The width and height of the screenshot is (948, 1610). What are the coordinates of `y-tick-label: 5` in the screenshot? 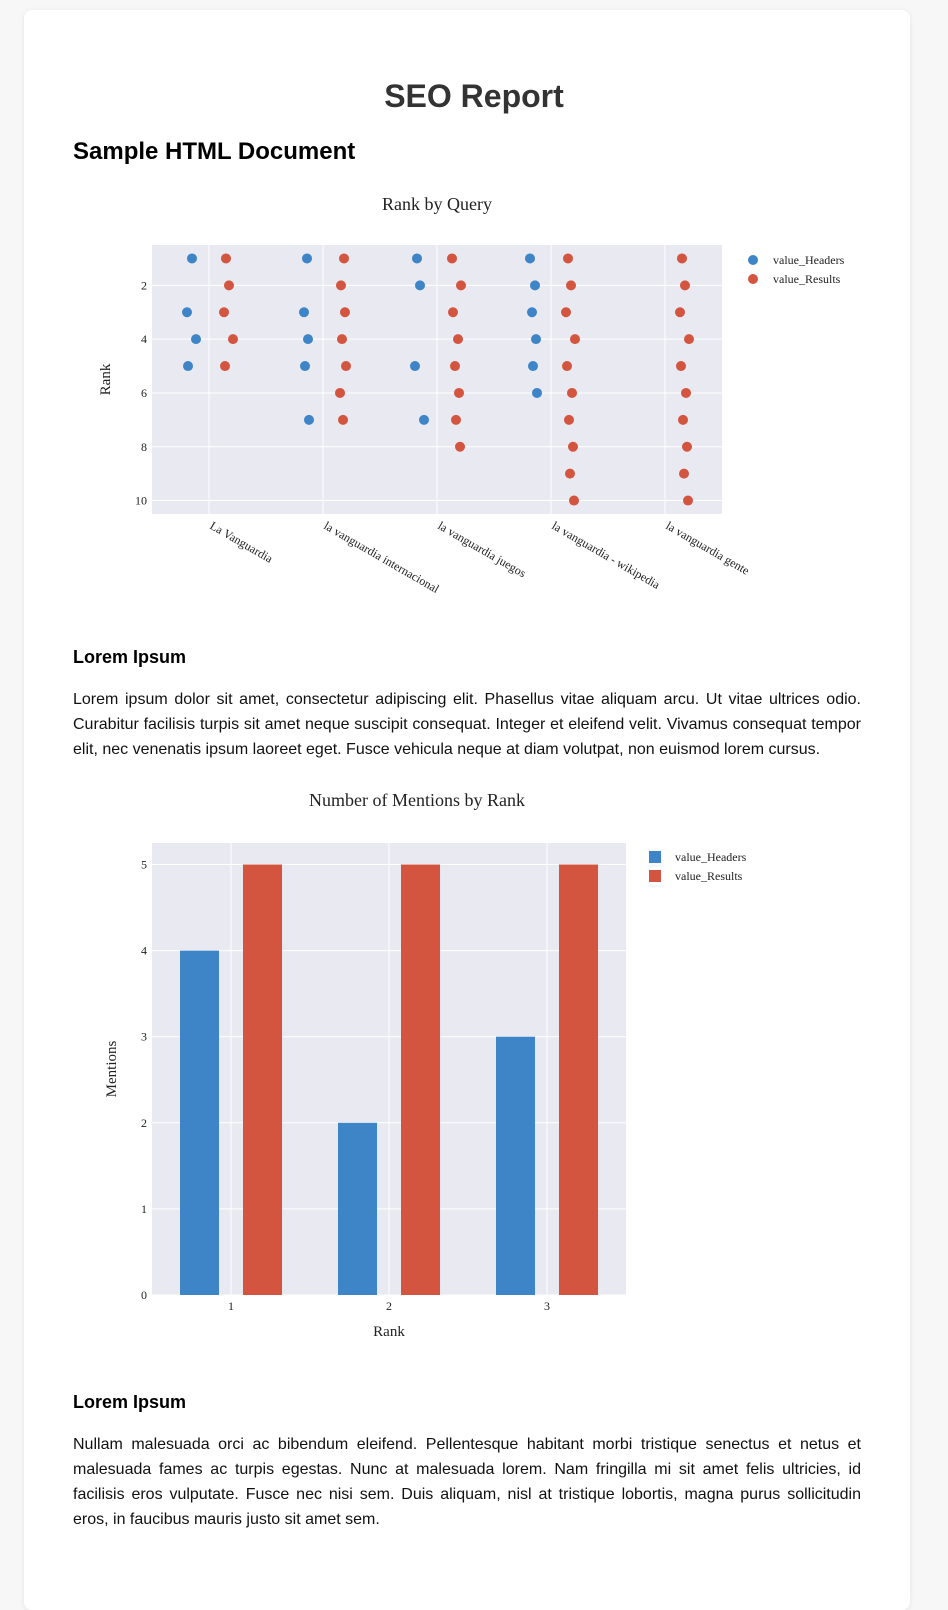 It's located at (144, 865).